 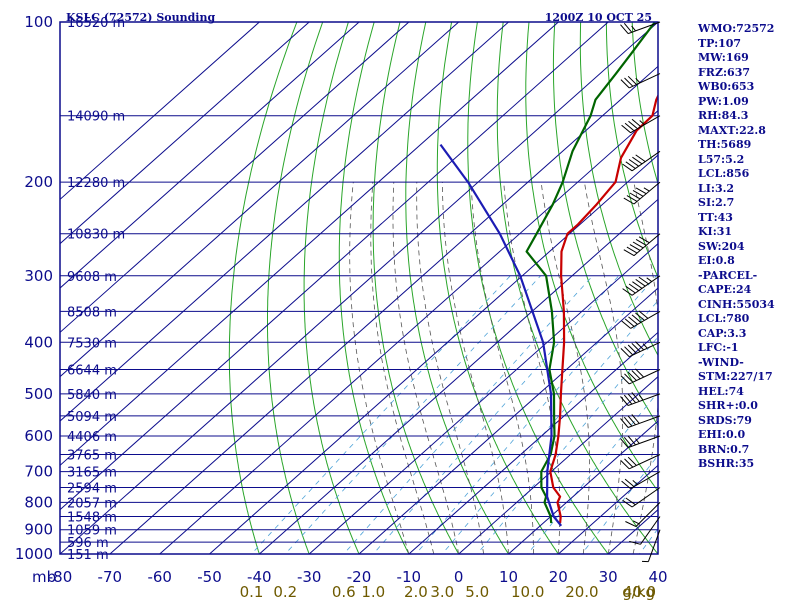 What do you see at coordinates (92, 518) in the screenshot?
I see `height-label: 1548 m` at bounding box center [92, 518].